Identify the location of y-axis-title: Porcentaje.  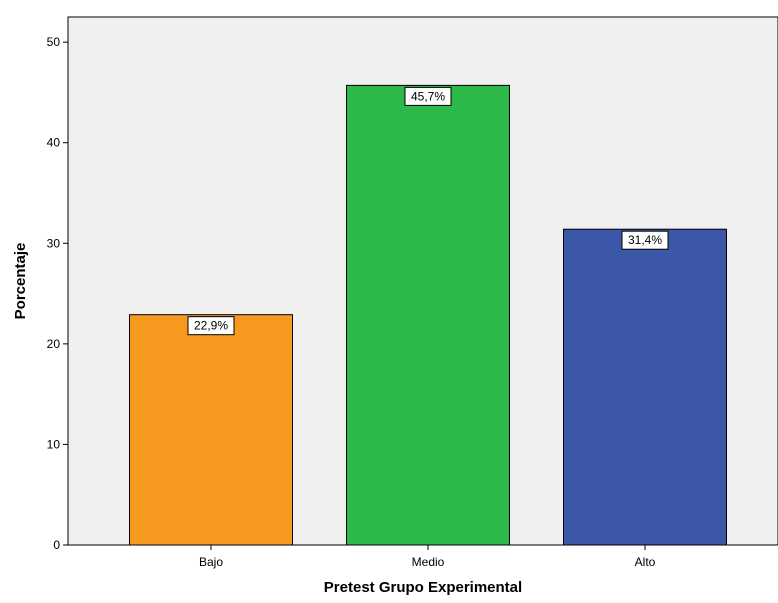
(20, 281).